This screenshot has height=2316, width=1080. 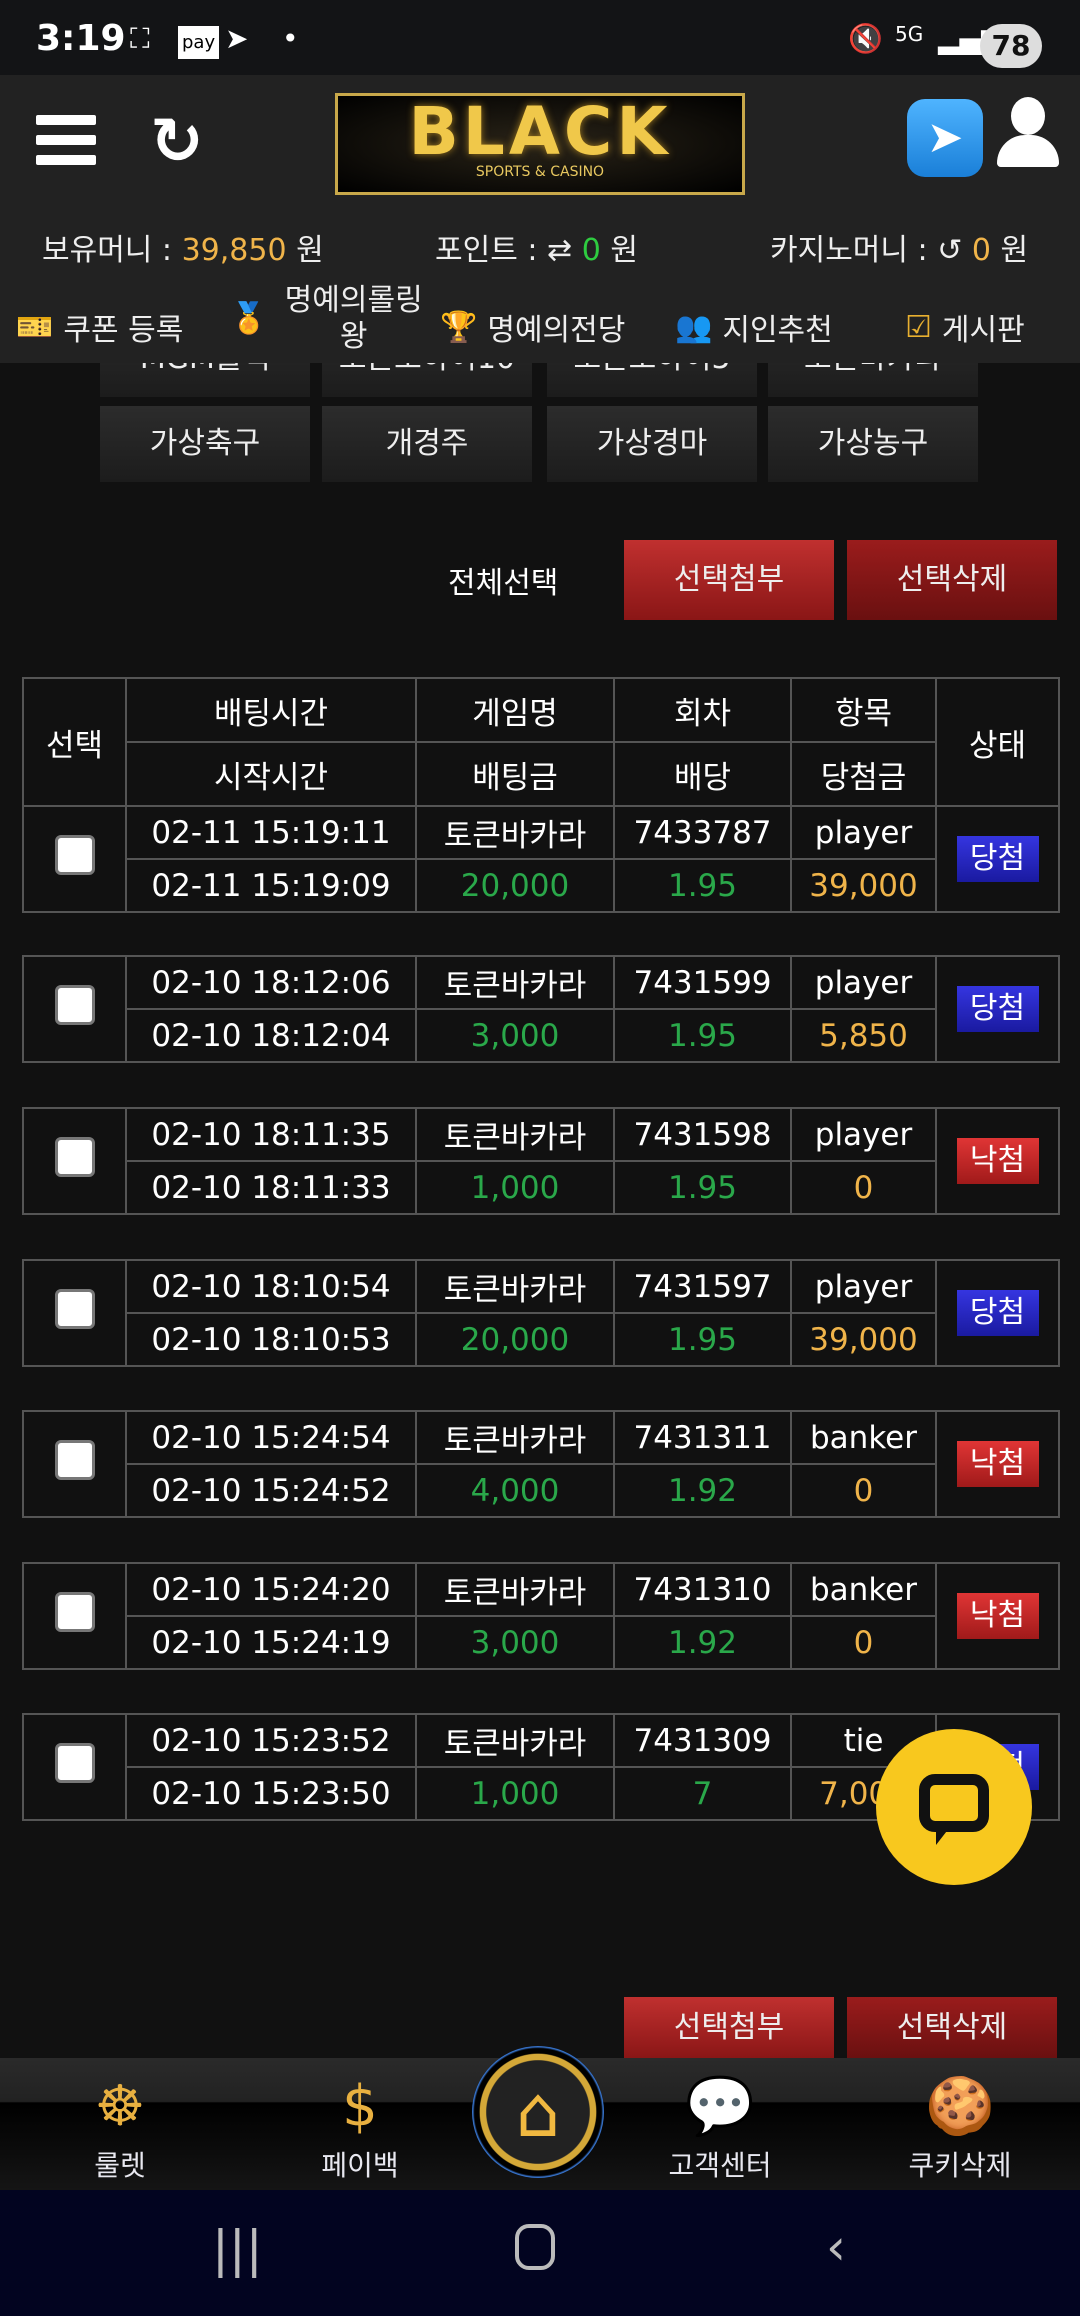 I want to click on select-all-button: 전체선택, so click(x=503, y=583).